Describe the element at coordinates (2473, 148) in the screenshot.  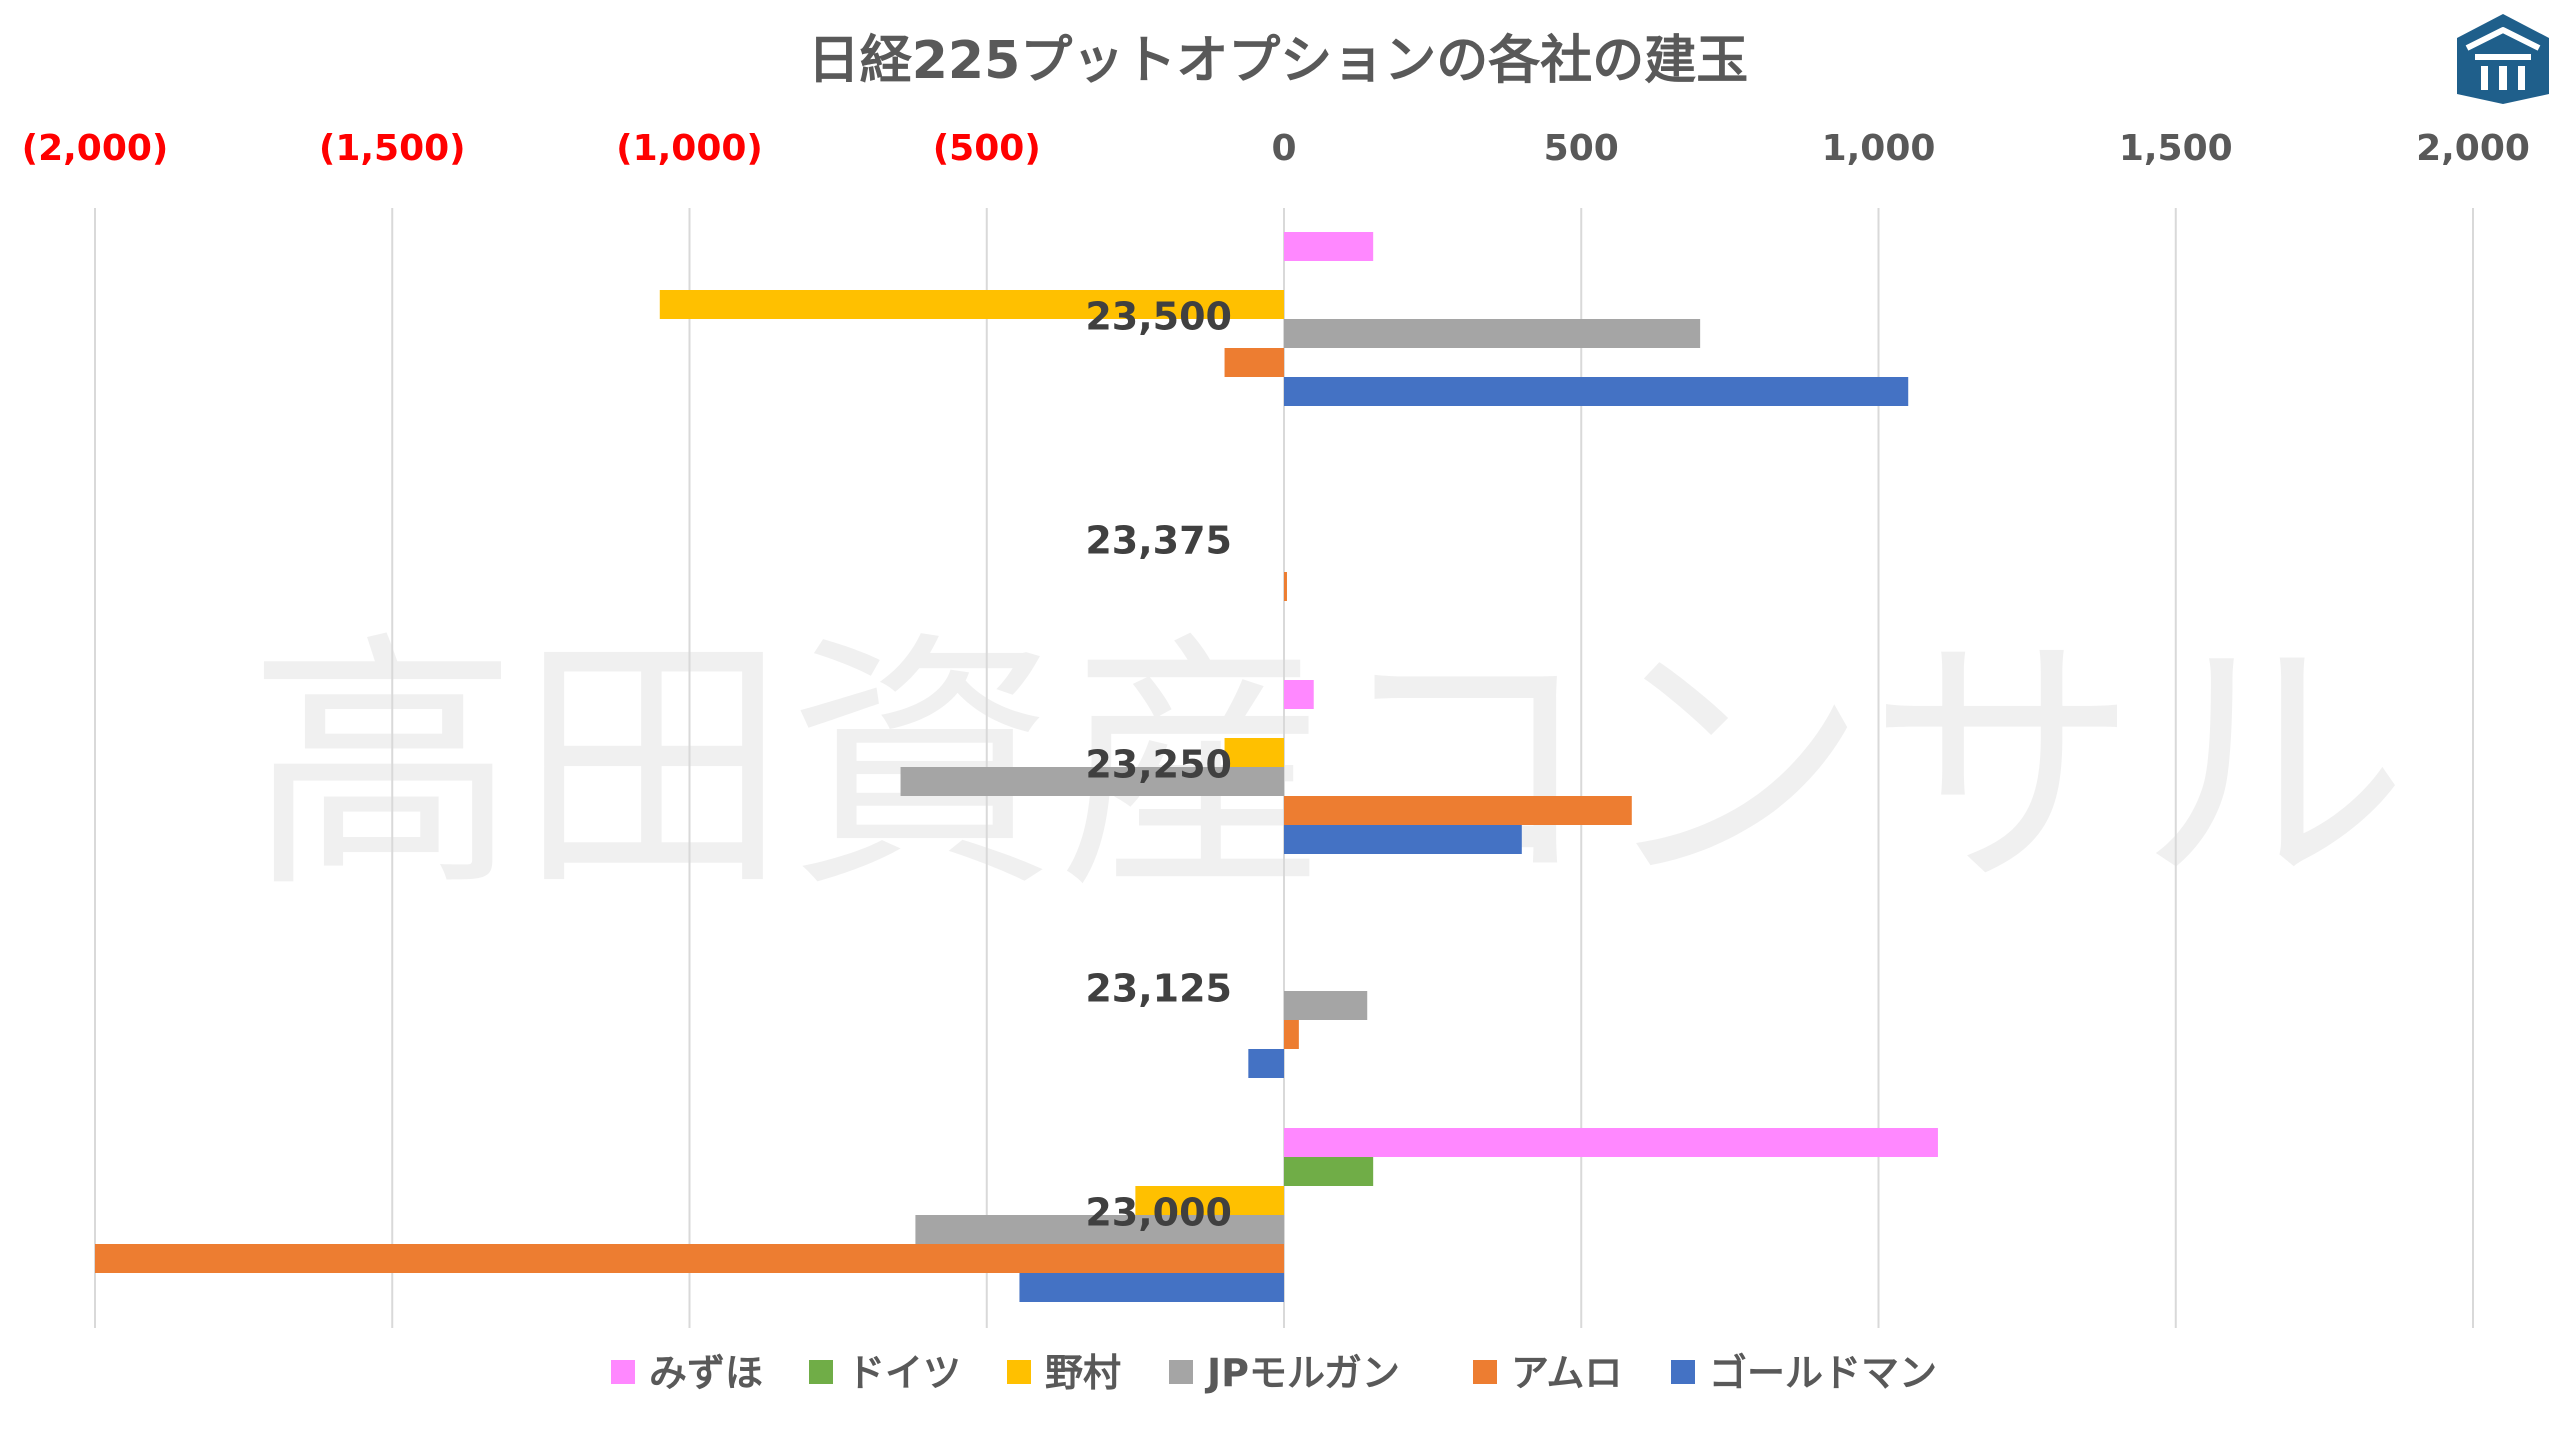
I see `x-tick-label-8: 2,000` at that location.